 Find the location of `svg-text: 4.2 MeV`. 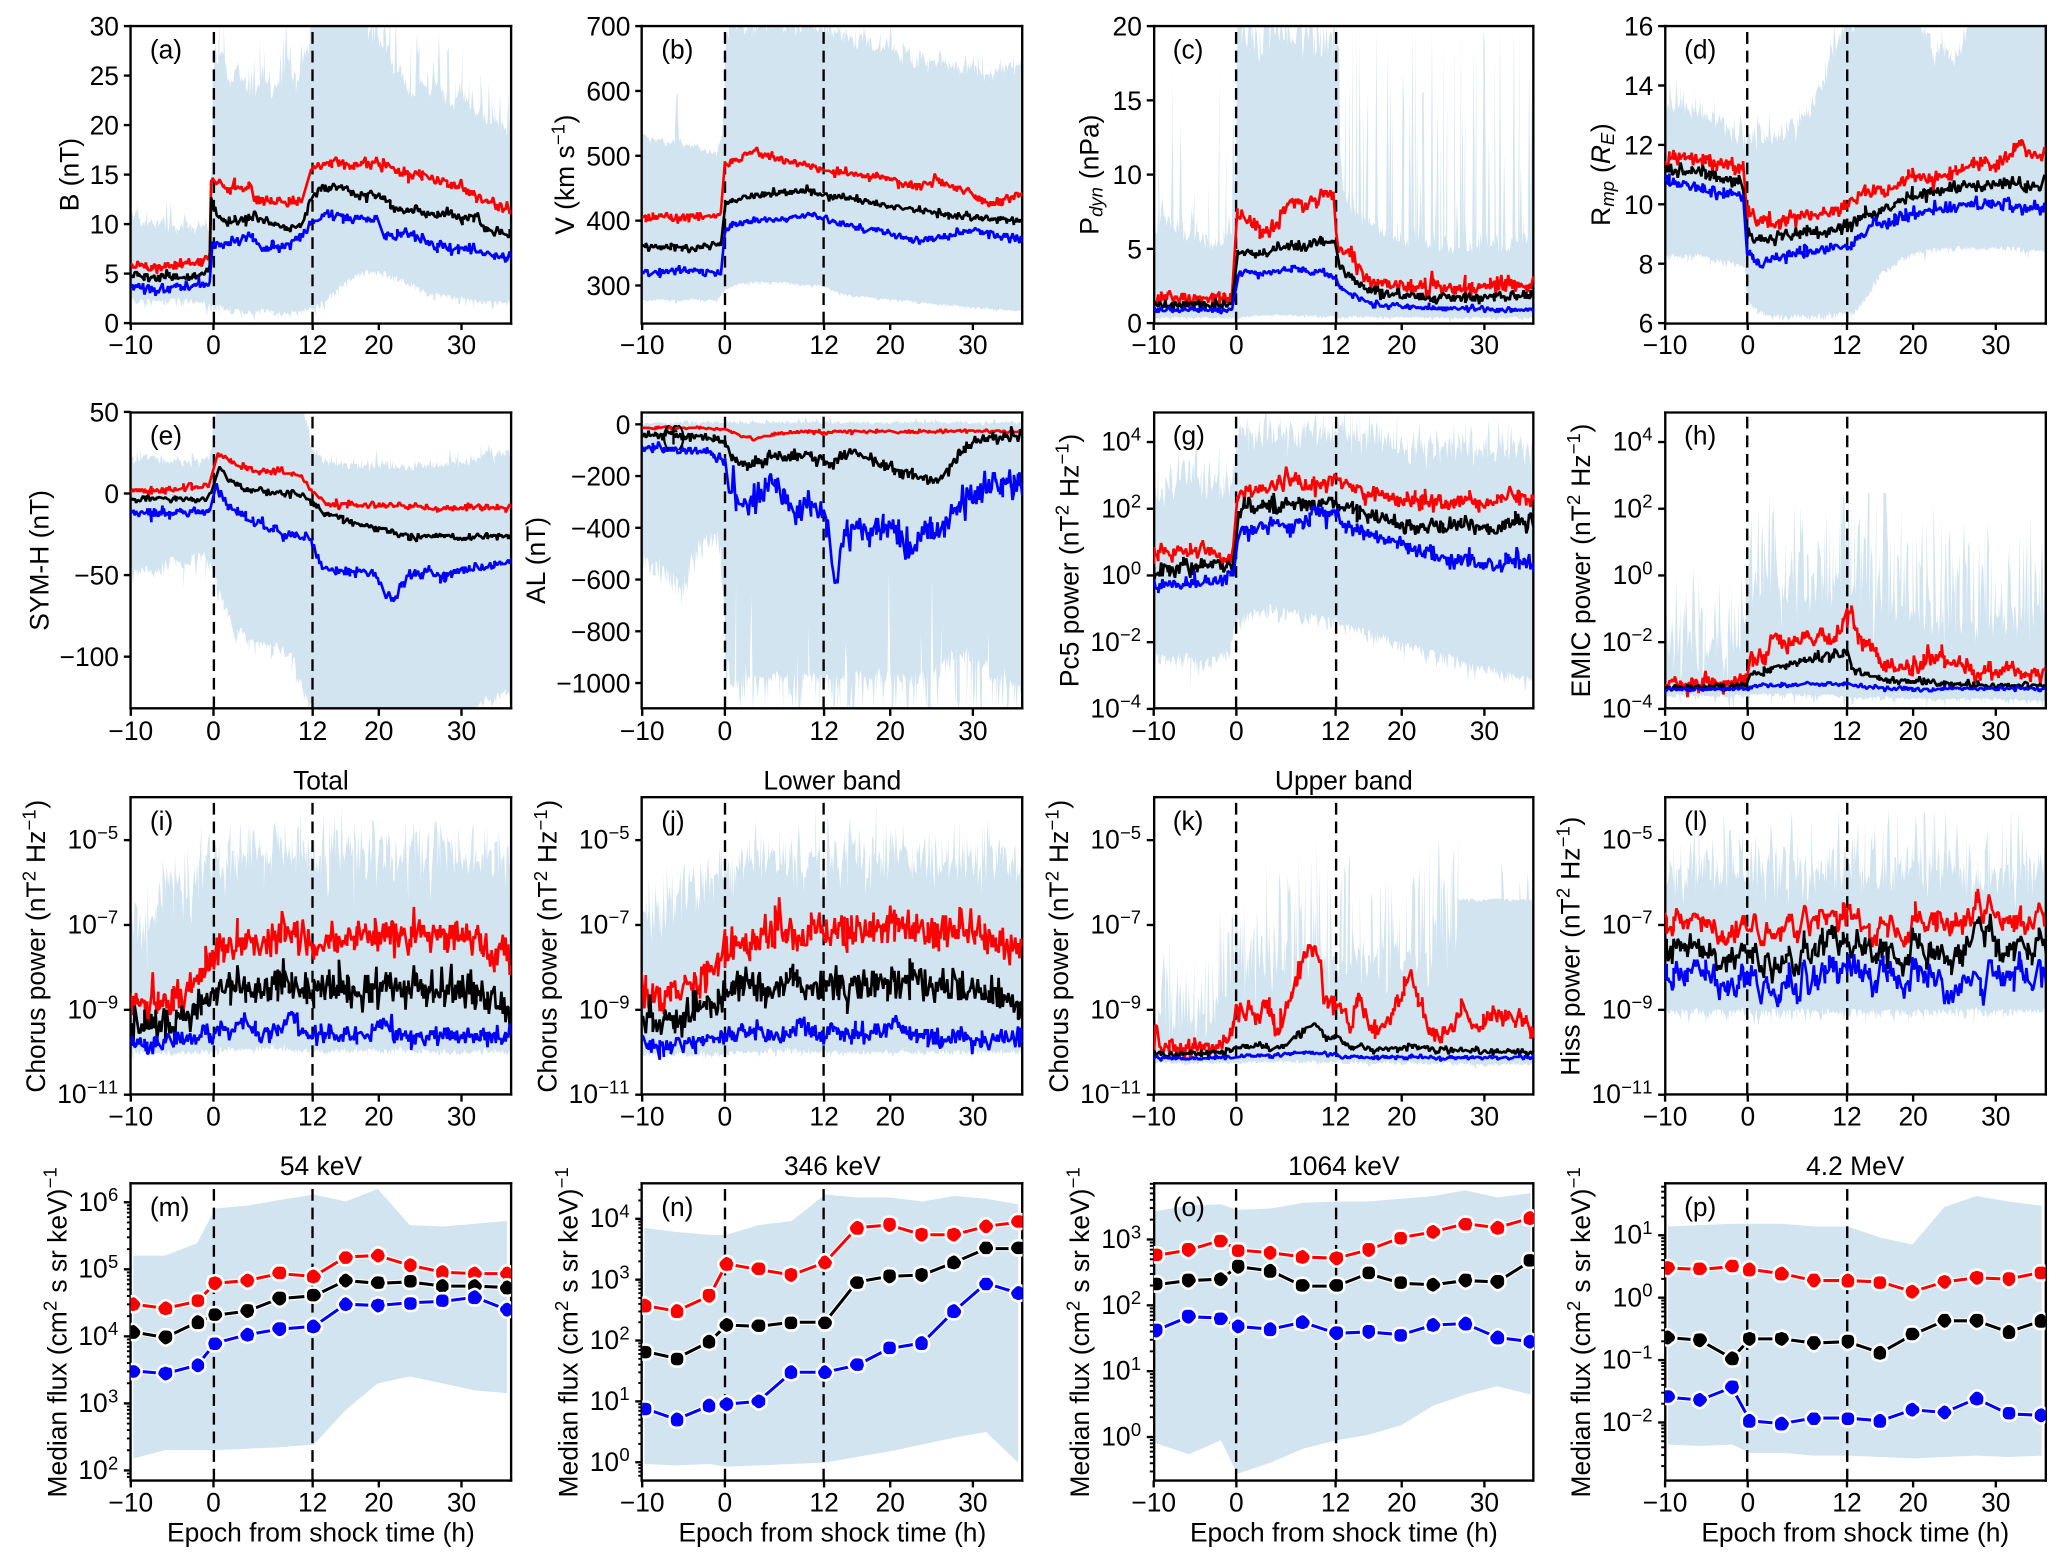

svg-text: 4.2 MeV is located at coordinates (1855, 1166).